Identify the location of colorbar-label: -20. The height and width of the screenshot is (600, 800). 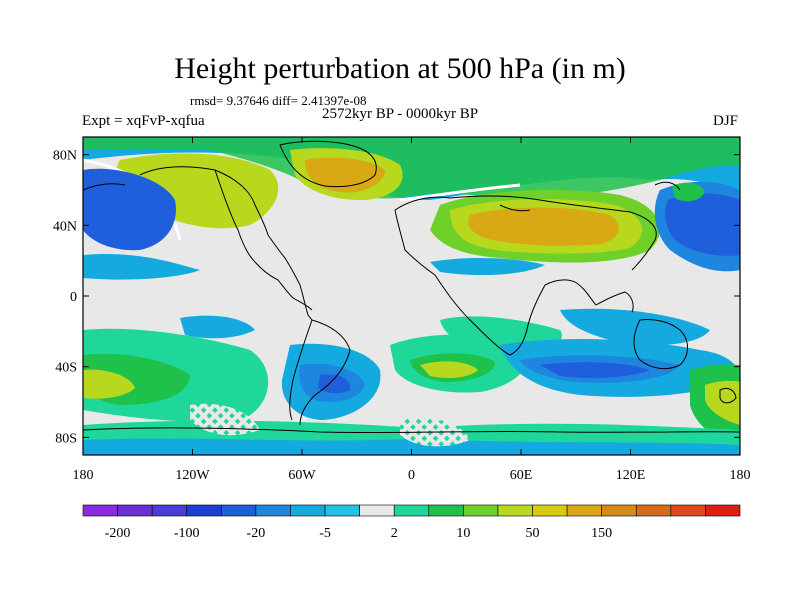
(256, 533).